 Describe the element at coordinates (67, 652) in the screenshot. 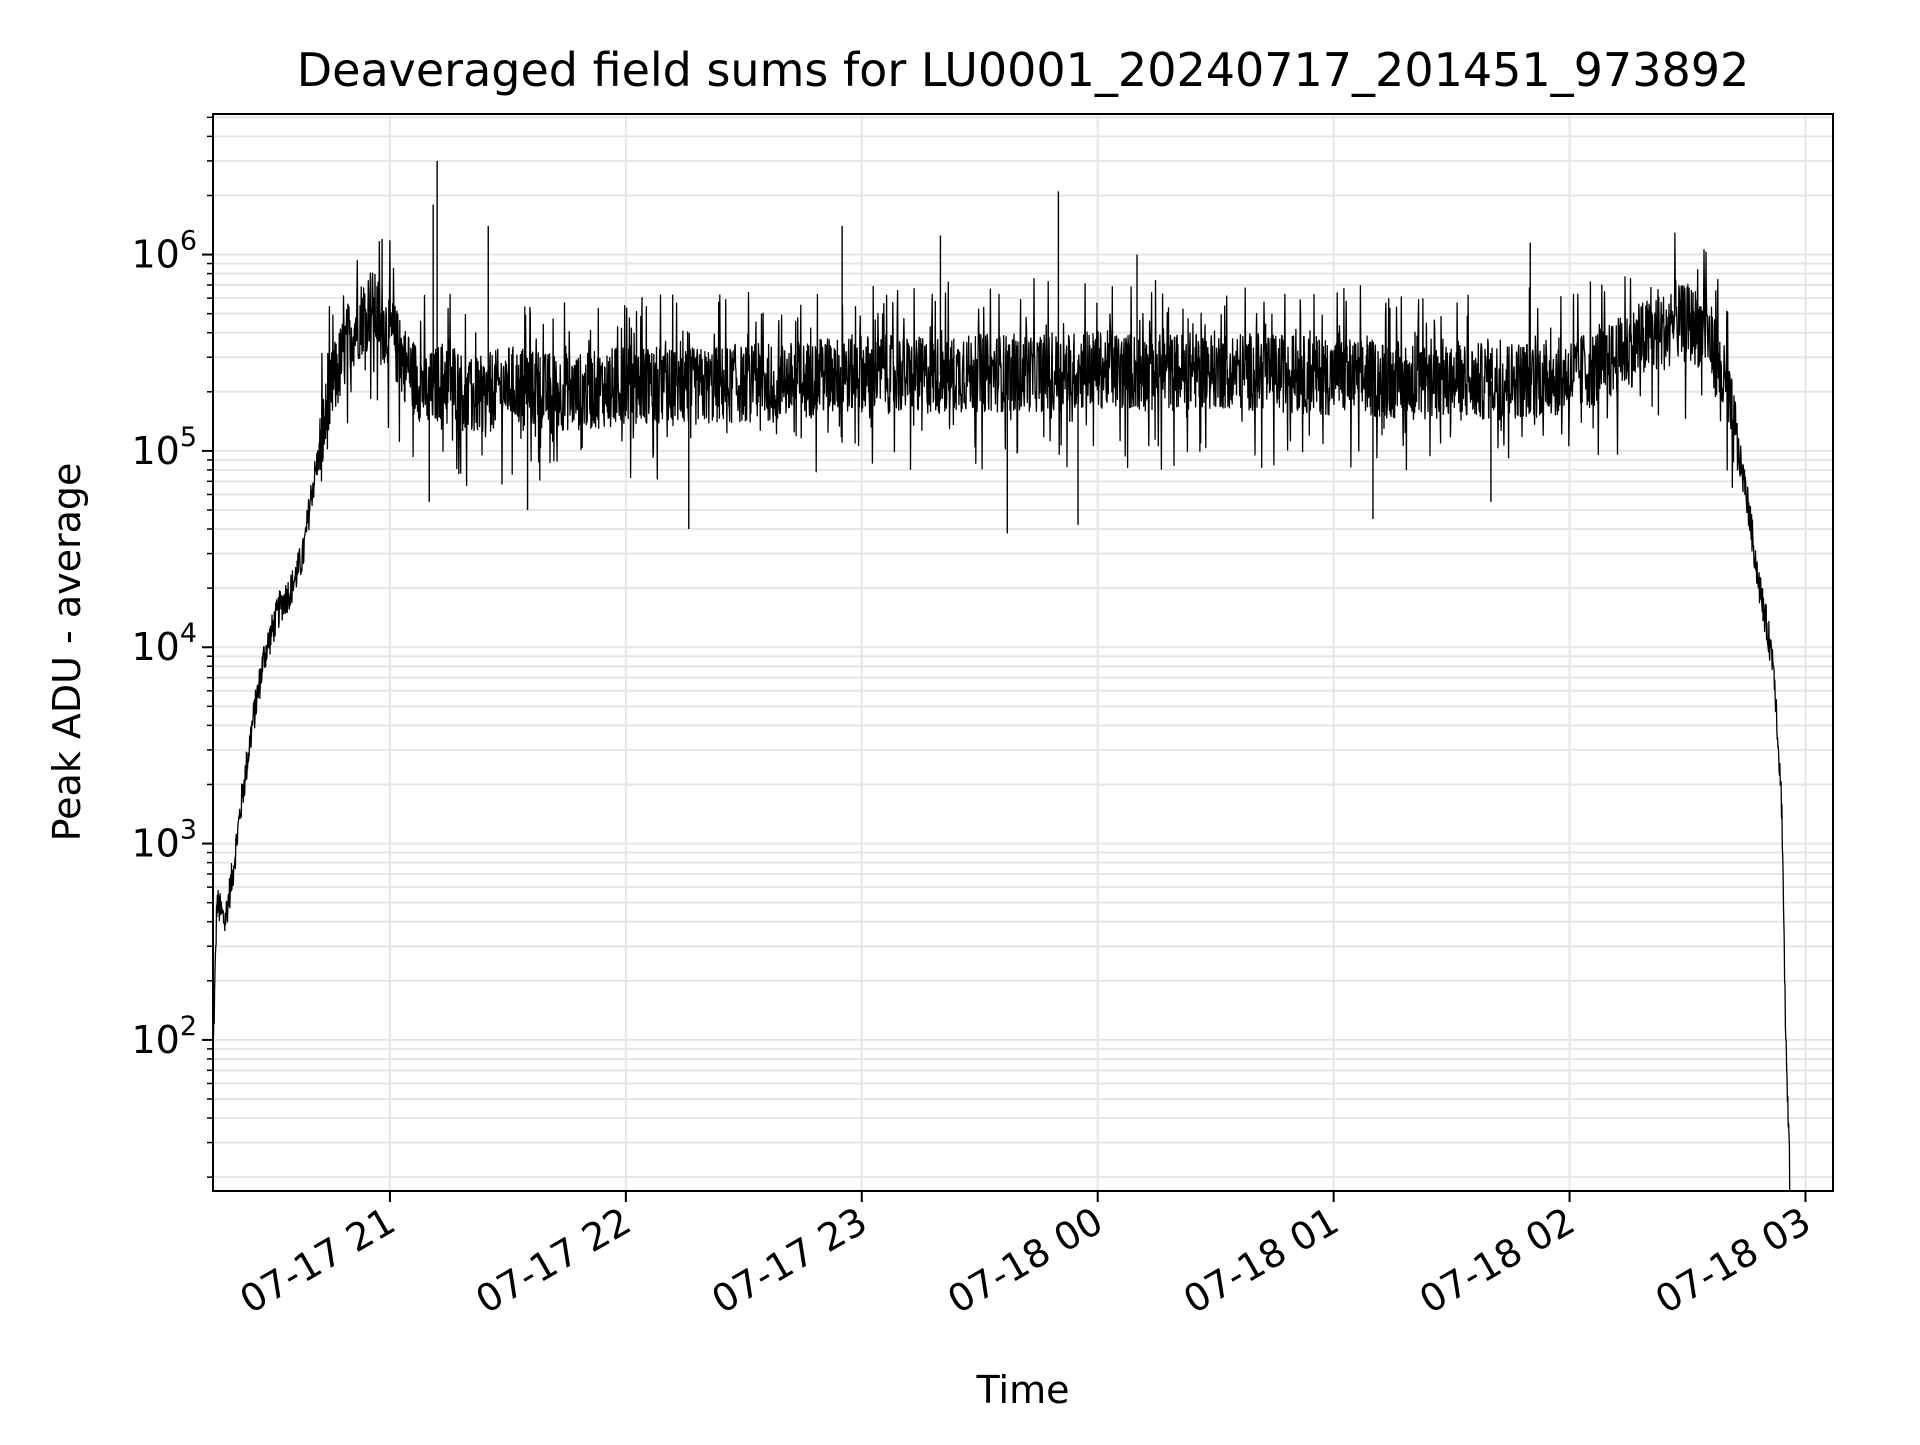

I see `y-axis-label: Peak ADU - average` at that location.